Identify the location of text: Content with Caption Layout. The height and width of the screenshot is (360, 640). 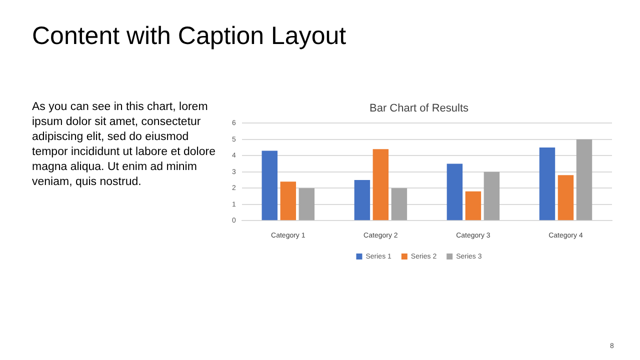
(189, 36).